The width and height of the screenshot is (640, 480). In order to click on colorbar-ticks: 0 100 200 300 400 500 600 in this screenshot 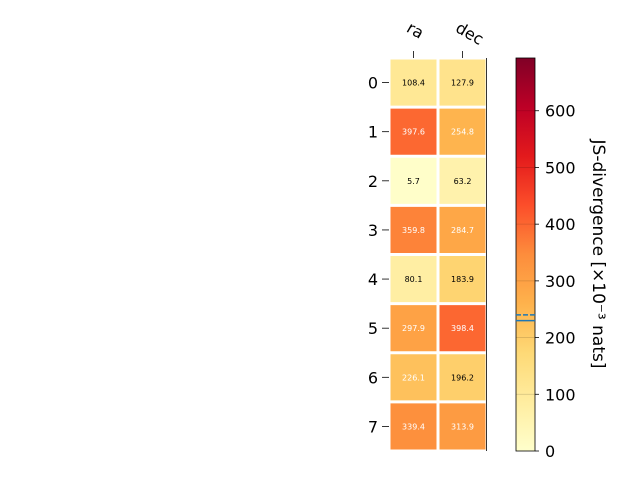, I will do `click(555, 281)`.